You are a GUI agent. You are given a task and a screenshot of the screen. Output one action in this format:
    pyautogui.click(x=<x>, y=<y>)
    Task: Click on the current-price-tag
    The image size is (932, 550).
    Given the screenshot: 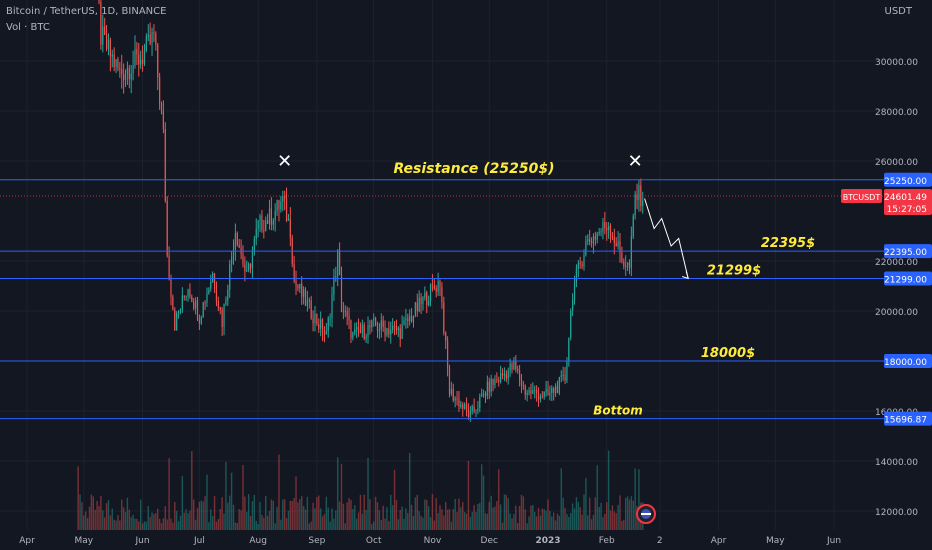 What is the action you would take?
    pyautogui.click(x=908, y=201)
    